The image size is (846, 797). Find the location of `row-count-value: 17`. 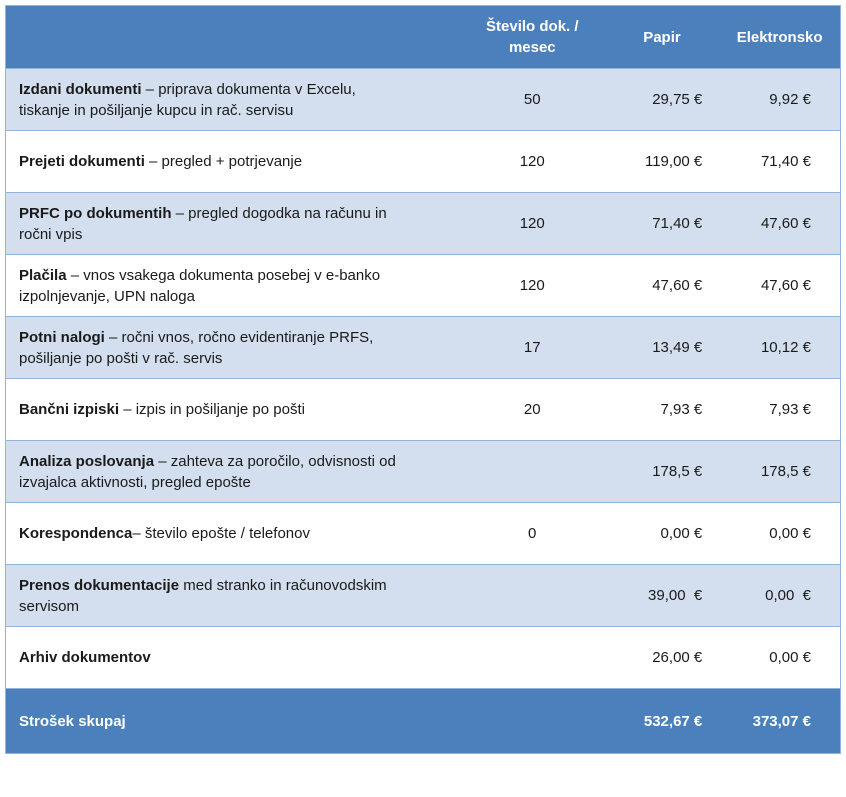

row-count-value: 17 is located at coordinates (532, 347).